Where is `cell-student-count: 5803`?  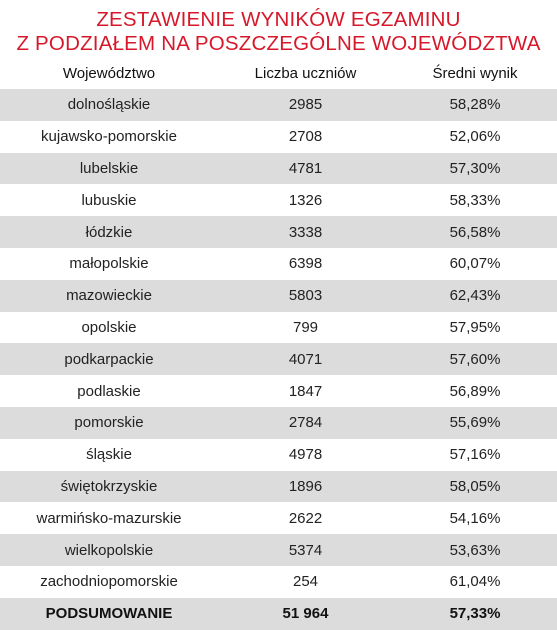 cell-student-count: 5803 is located at coordinates (305, 295).